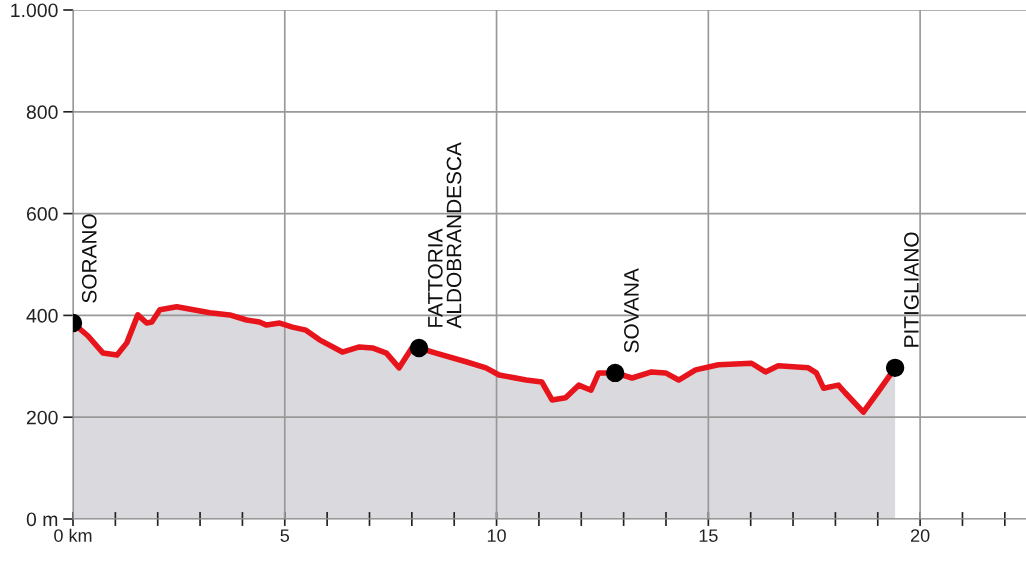 The height and width of the screenshot is (566, 1026). What do you see at coordinates (285, 535) in the screenshot?
I see `x-tick-label: 5` at bounding box center [285, 535].